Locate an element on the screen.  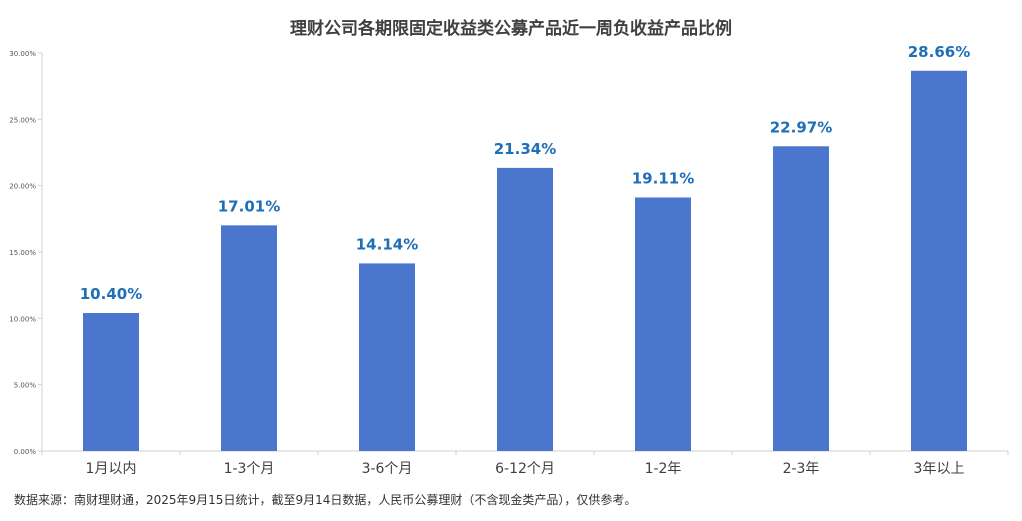
x-tick-label: 3-6个月 is located at coordinates (387, 469).